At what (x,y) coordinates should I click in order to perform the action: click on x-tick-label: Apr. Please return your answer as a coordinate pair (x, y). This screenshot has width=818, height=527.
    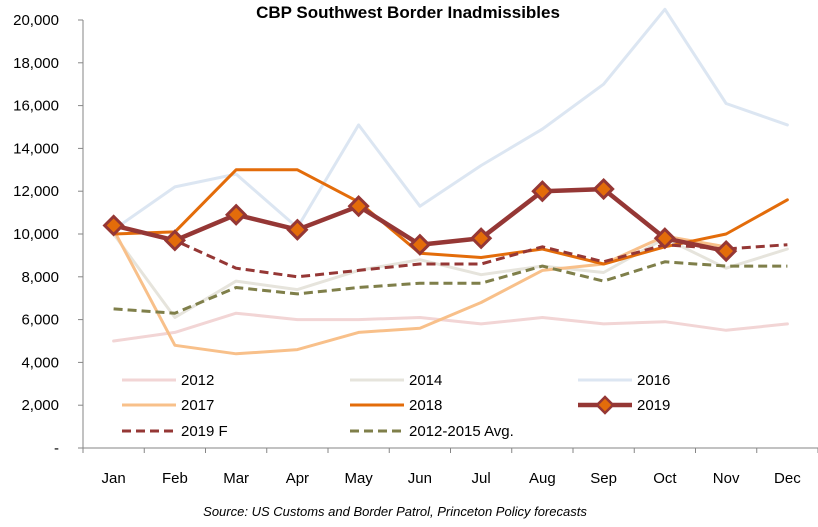
    Looking at the image, I should click on (297, 478).